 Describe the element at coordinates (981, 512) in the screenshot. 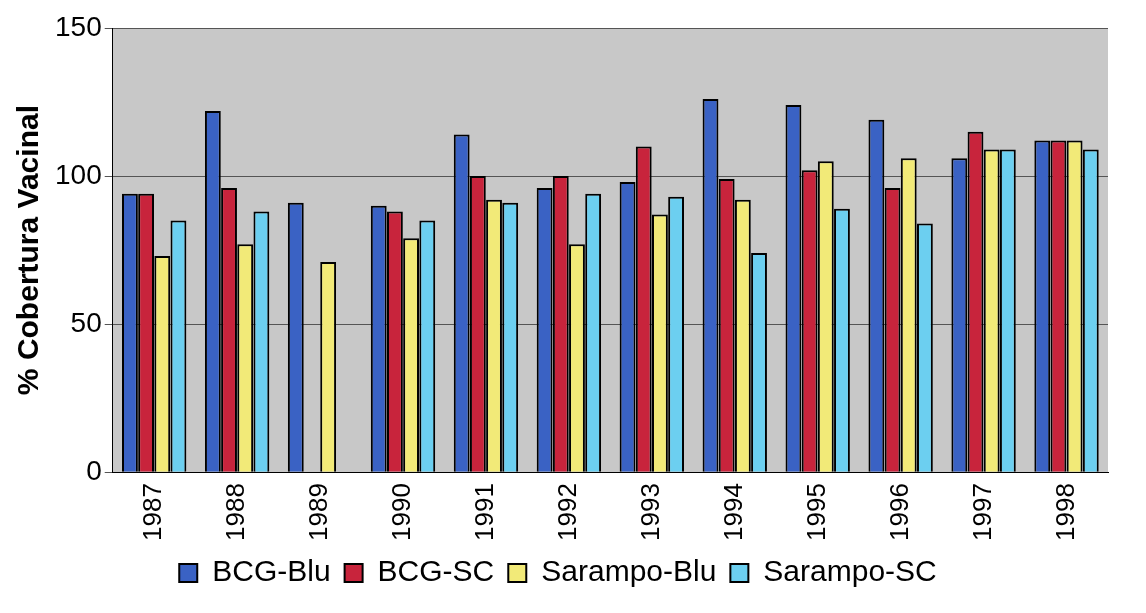

I see `x-tick-label: 1997` at that location.